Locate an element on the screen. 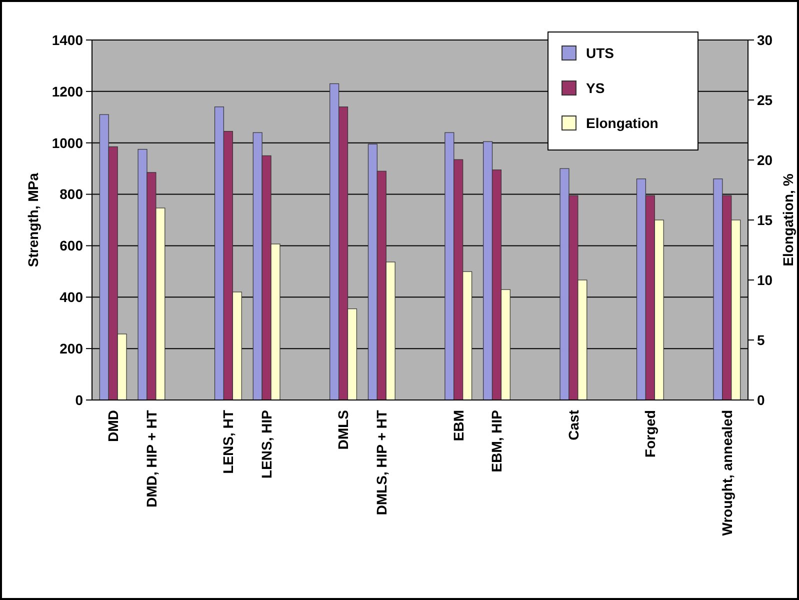  x-tick-label: LENS, HIP is located at coordinates (266, 444).